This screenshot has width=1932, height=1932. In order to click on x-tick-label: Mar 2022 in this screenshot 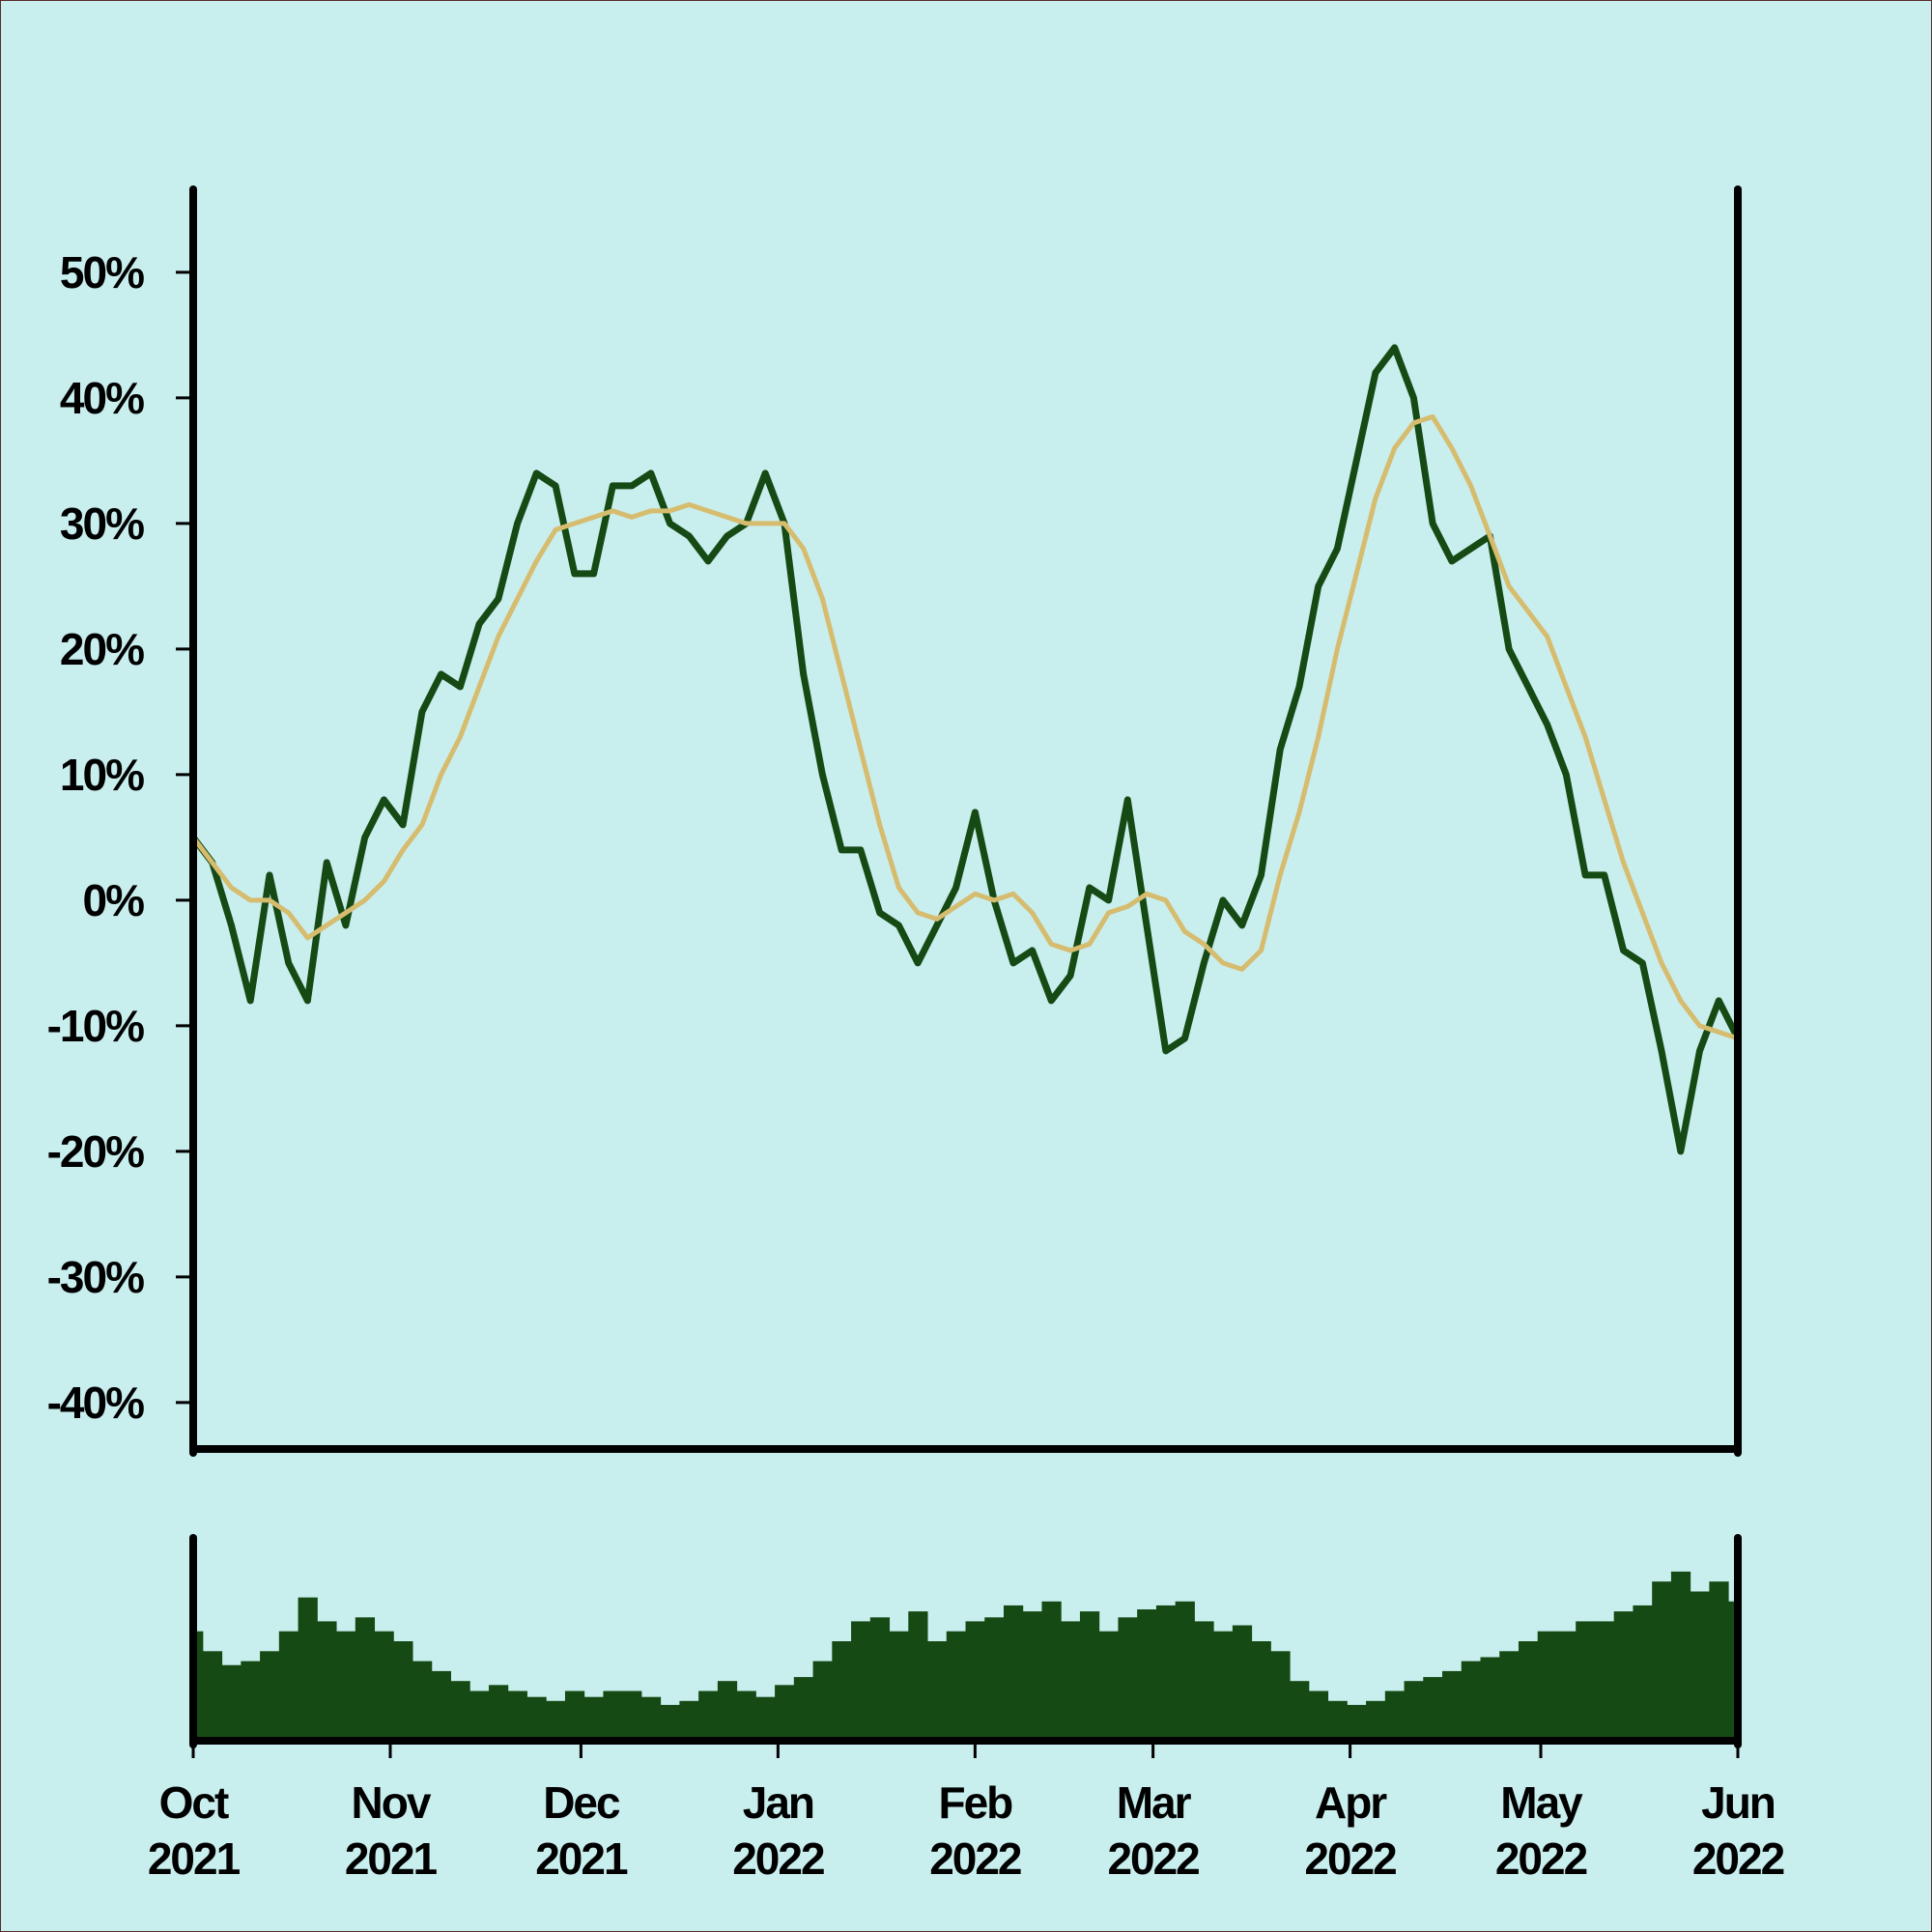, I will do `click(1153, 1830)`.